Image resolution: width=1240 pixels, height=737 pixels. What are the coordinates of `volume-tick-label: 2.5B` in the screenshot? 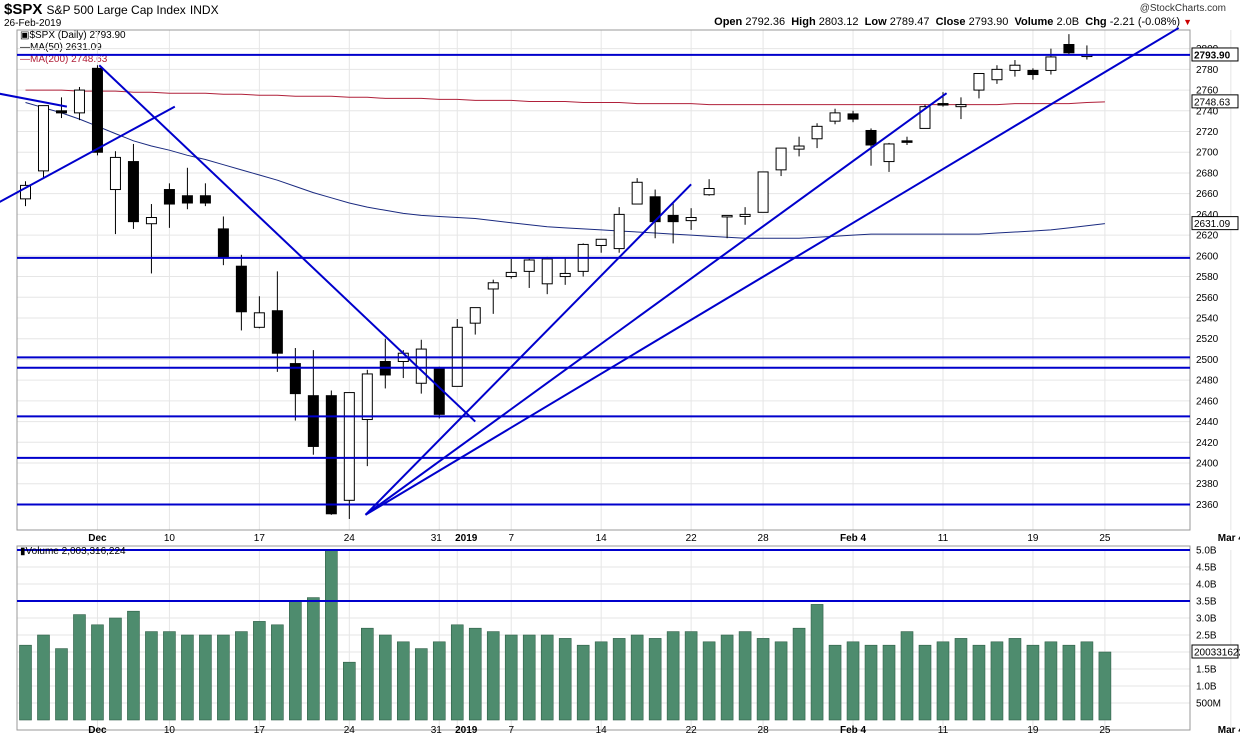 It's located at (1206, 636).